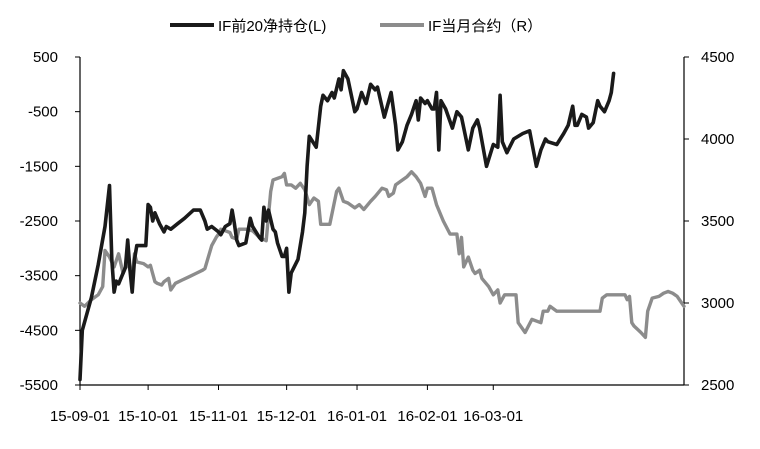 This screenshot has height=449, width=760. I want to click on left-tick-label: -3500, so click(39, 276).